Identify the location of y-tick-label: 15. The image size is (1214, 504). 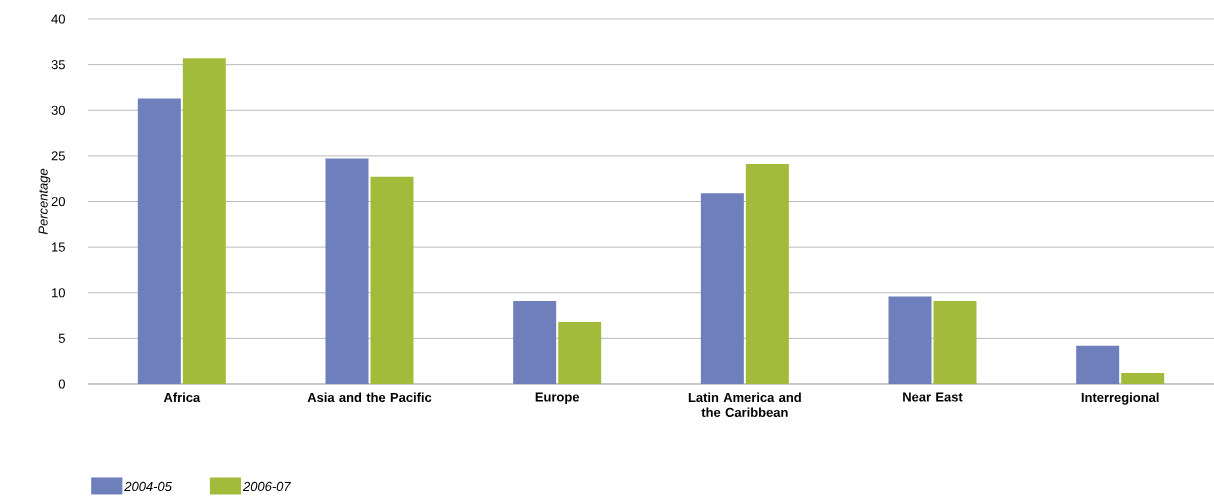
(58, 247).